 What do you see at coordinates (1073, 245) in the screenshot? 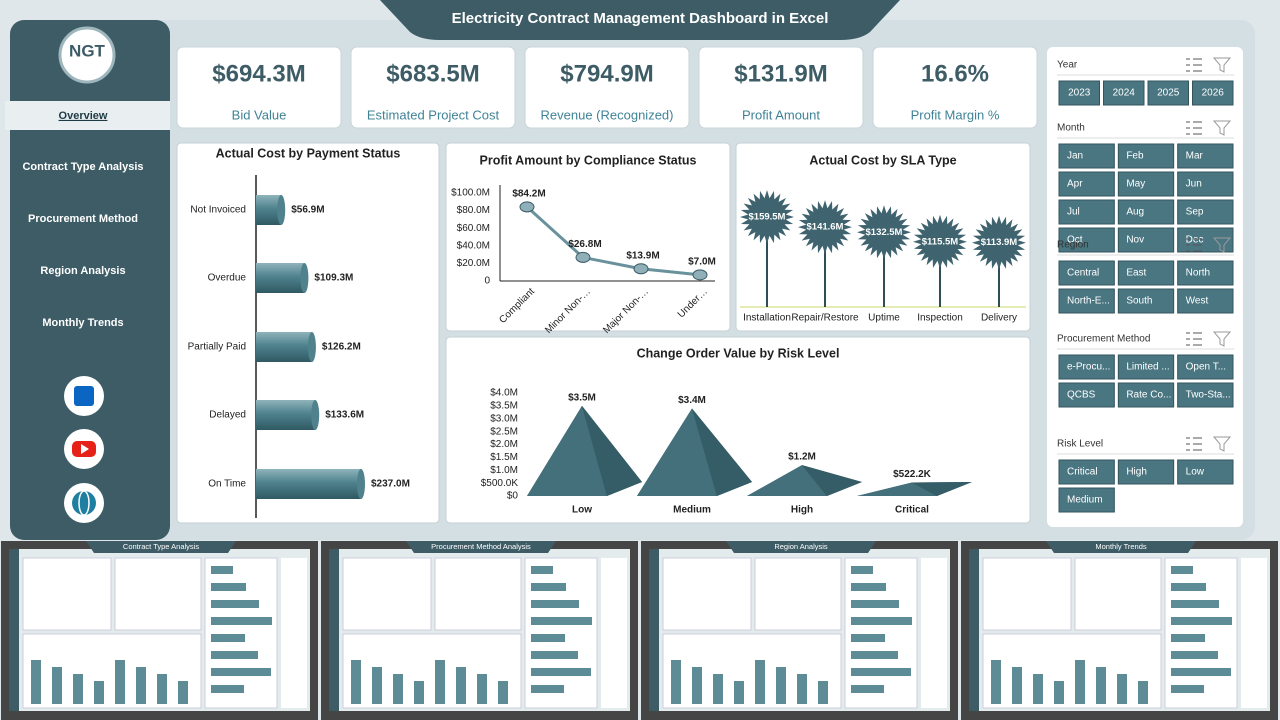
I see `slicer-title: Region` at bounding box center [1073, 245].